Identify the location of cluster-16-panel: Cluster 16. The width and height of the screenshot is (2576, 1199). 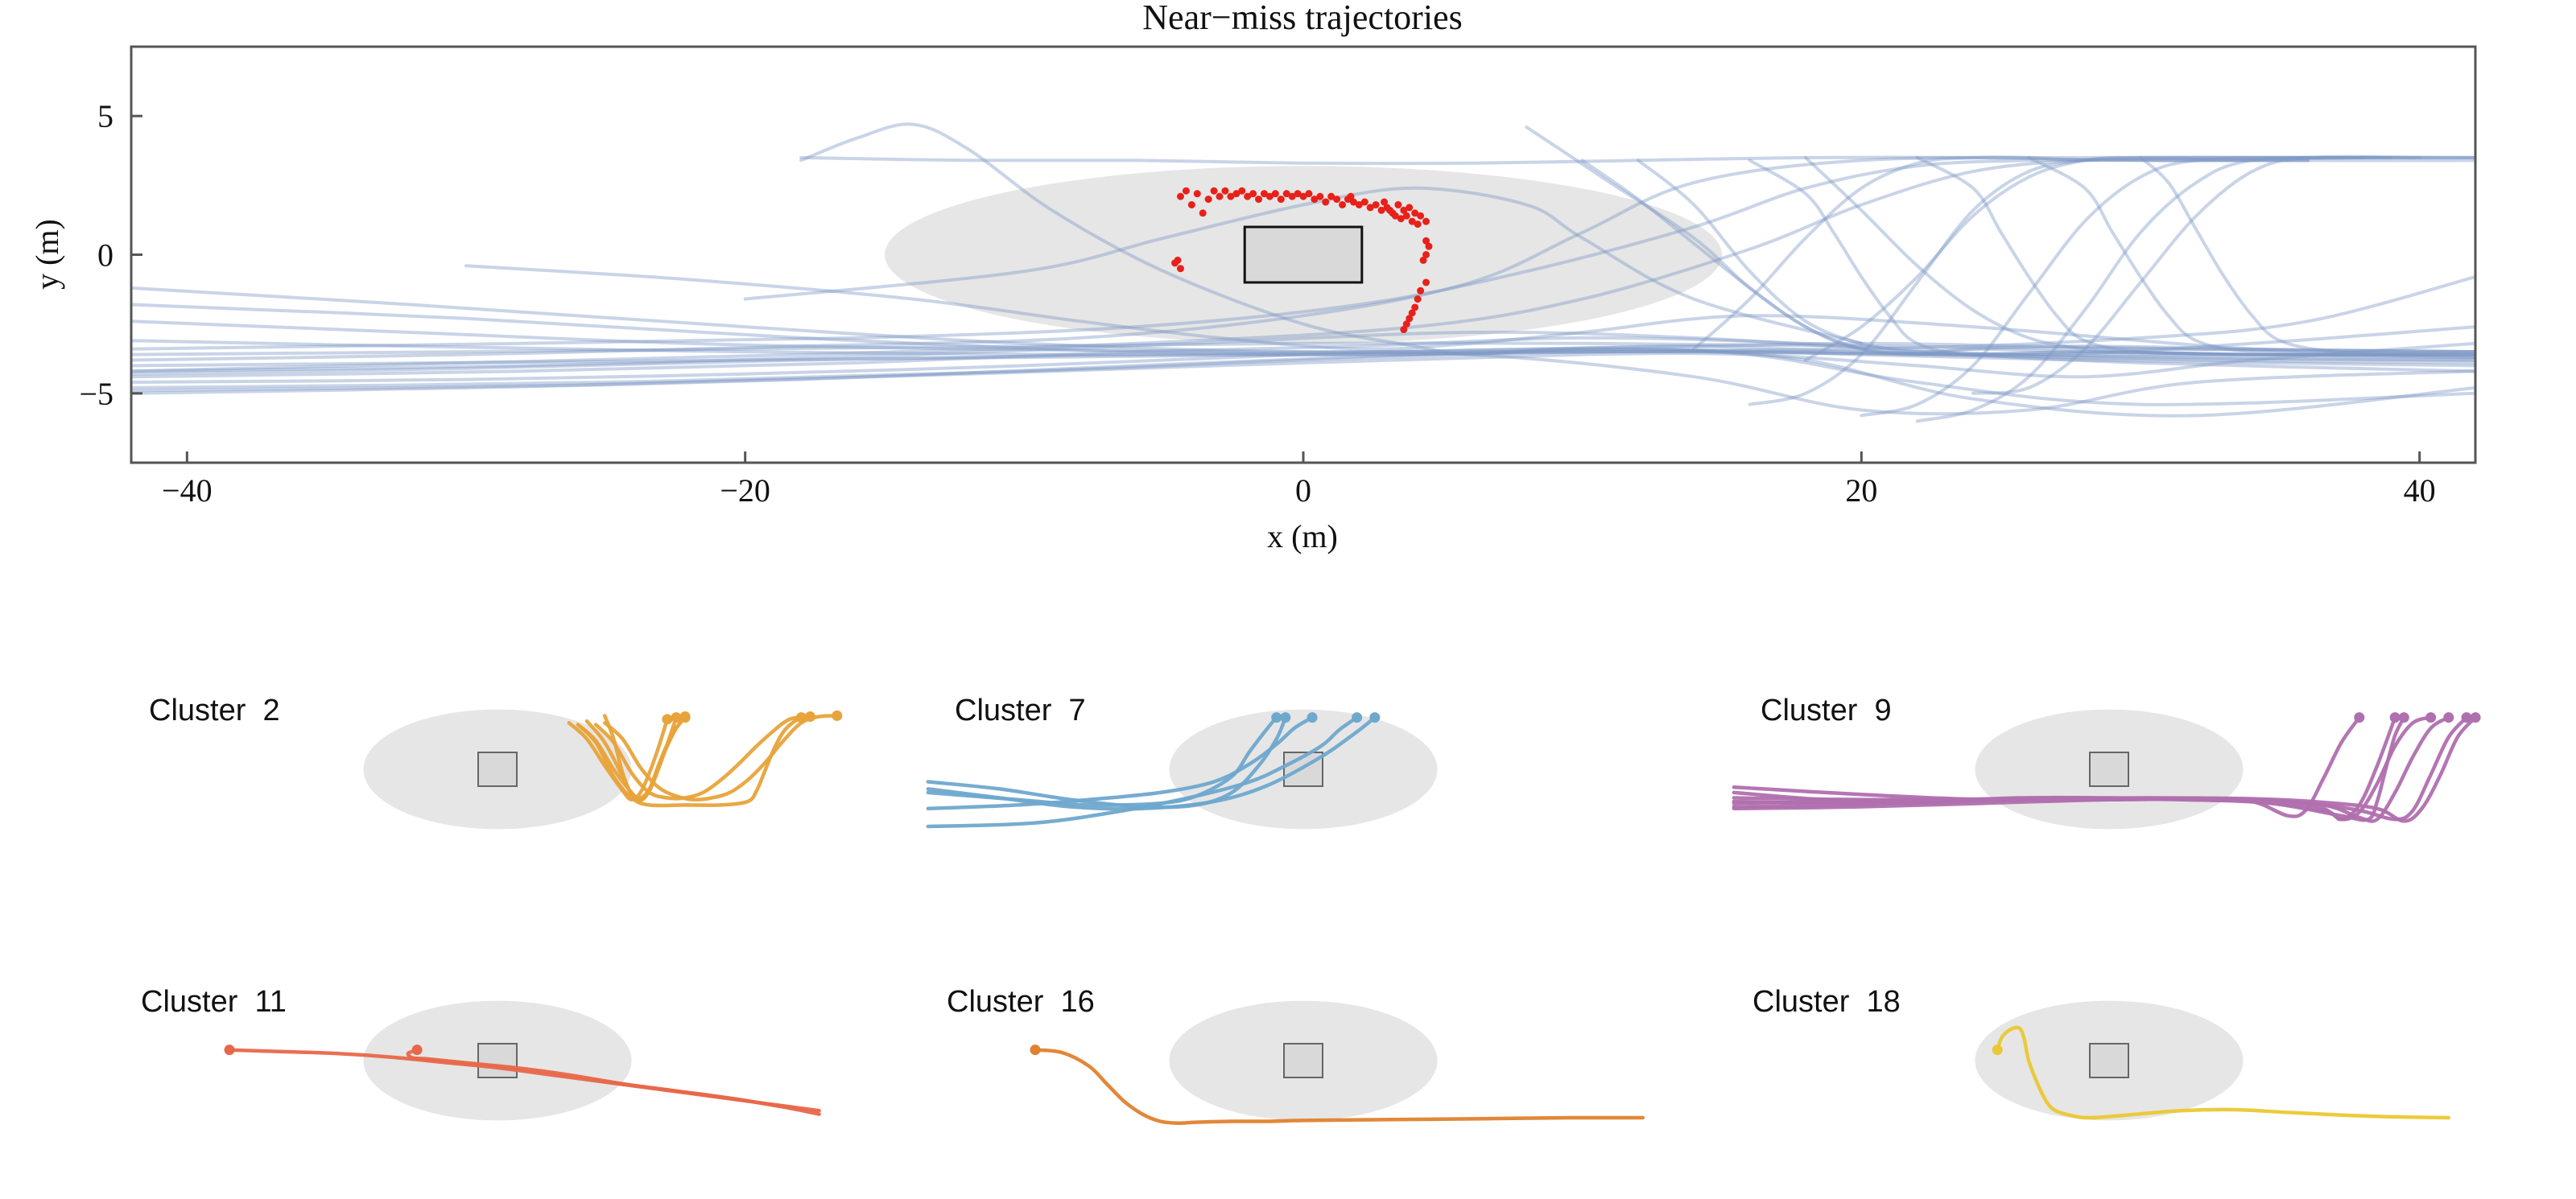
(1296, 1055).